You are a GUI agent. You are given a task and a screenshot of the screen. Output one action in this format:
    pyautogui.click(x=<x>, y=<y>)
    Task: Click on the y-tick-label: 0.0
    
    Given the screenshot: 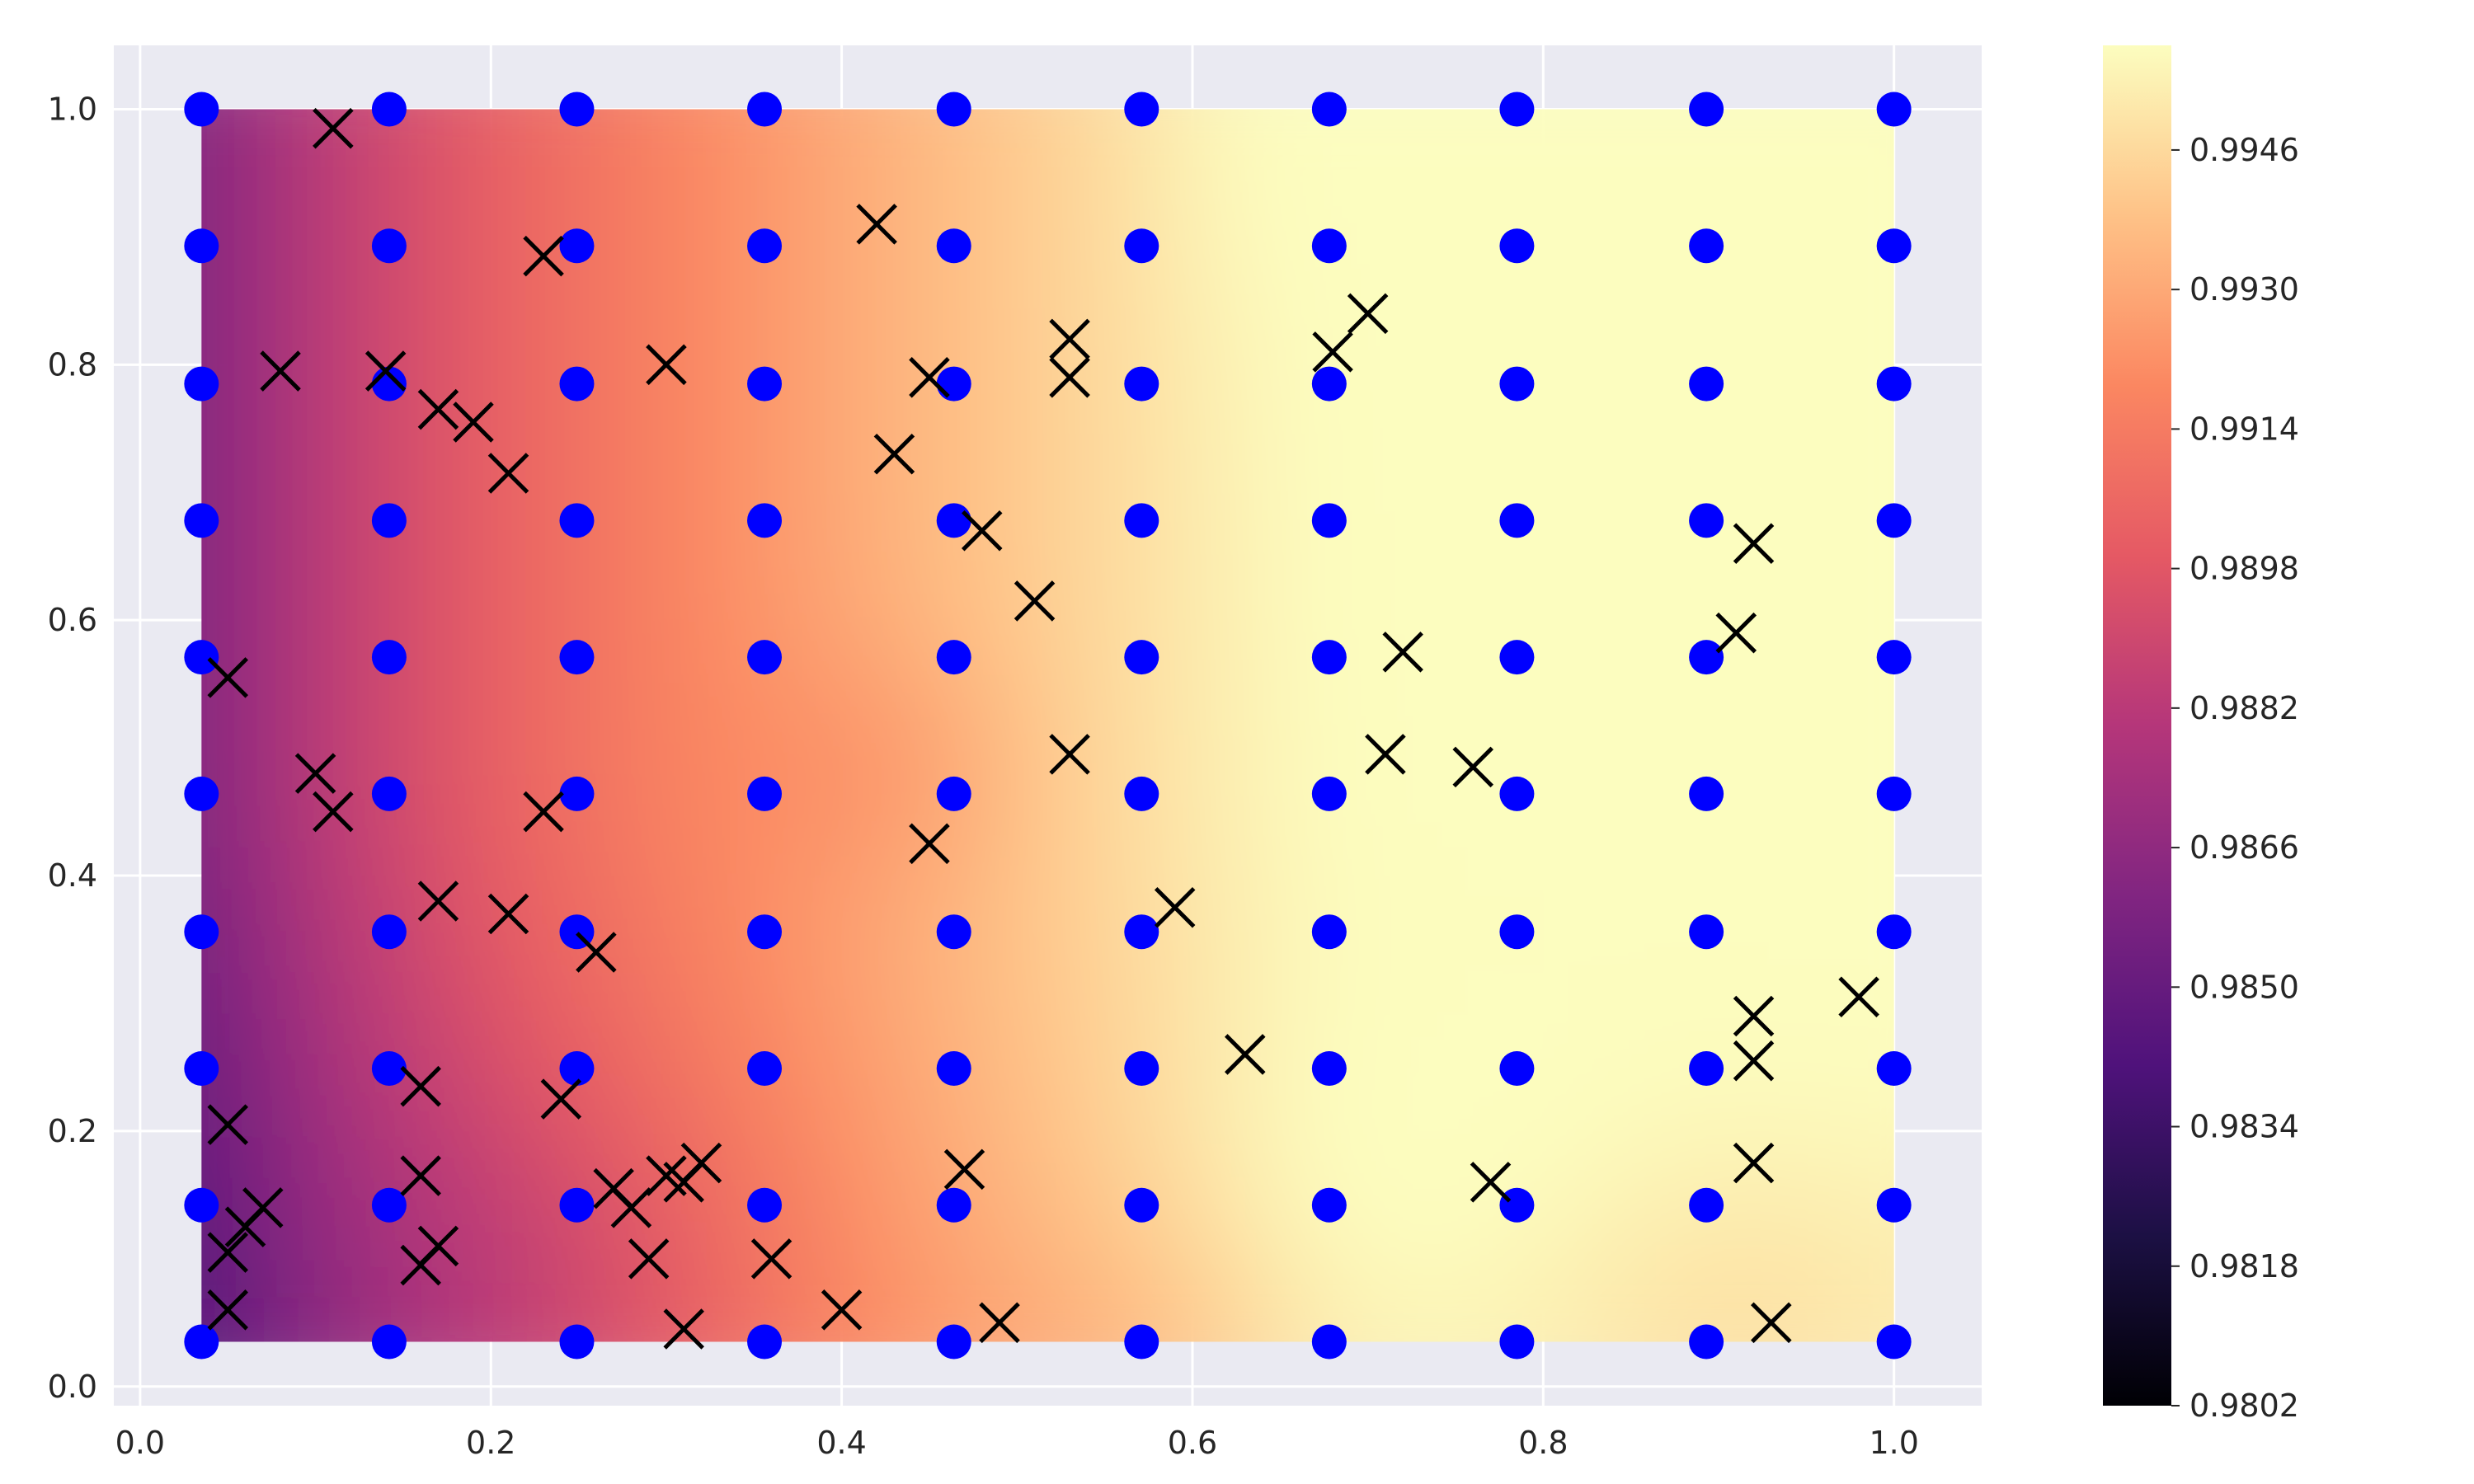 What is the action you would take?
    pyautogui.click(x=72, y=1387)
    